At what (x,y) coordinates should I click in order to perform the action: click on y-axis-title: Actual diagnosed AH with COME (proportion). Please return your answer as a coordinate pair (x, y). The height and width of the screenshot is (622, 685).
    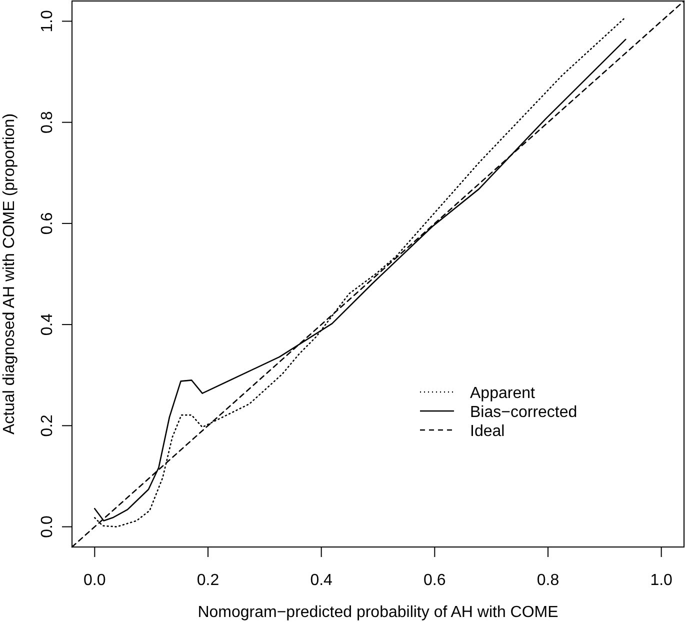
    Looking at the image, I should click on (9, 274).